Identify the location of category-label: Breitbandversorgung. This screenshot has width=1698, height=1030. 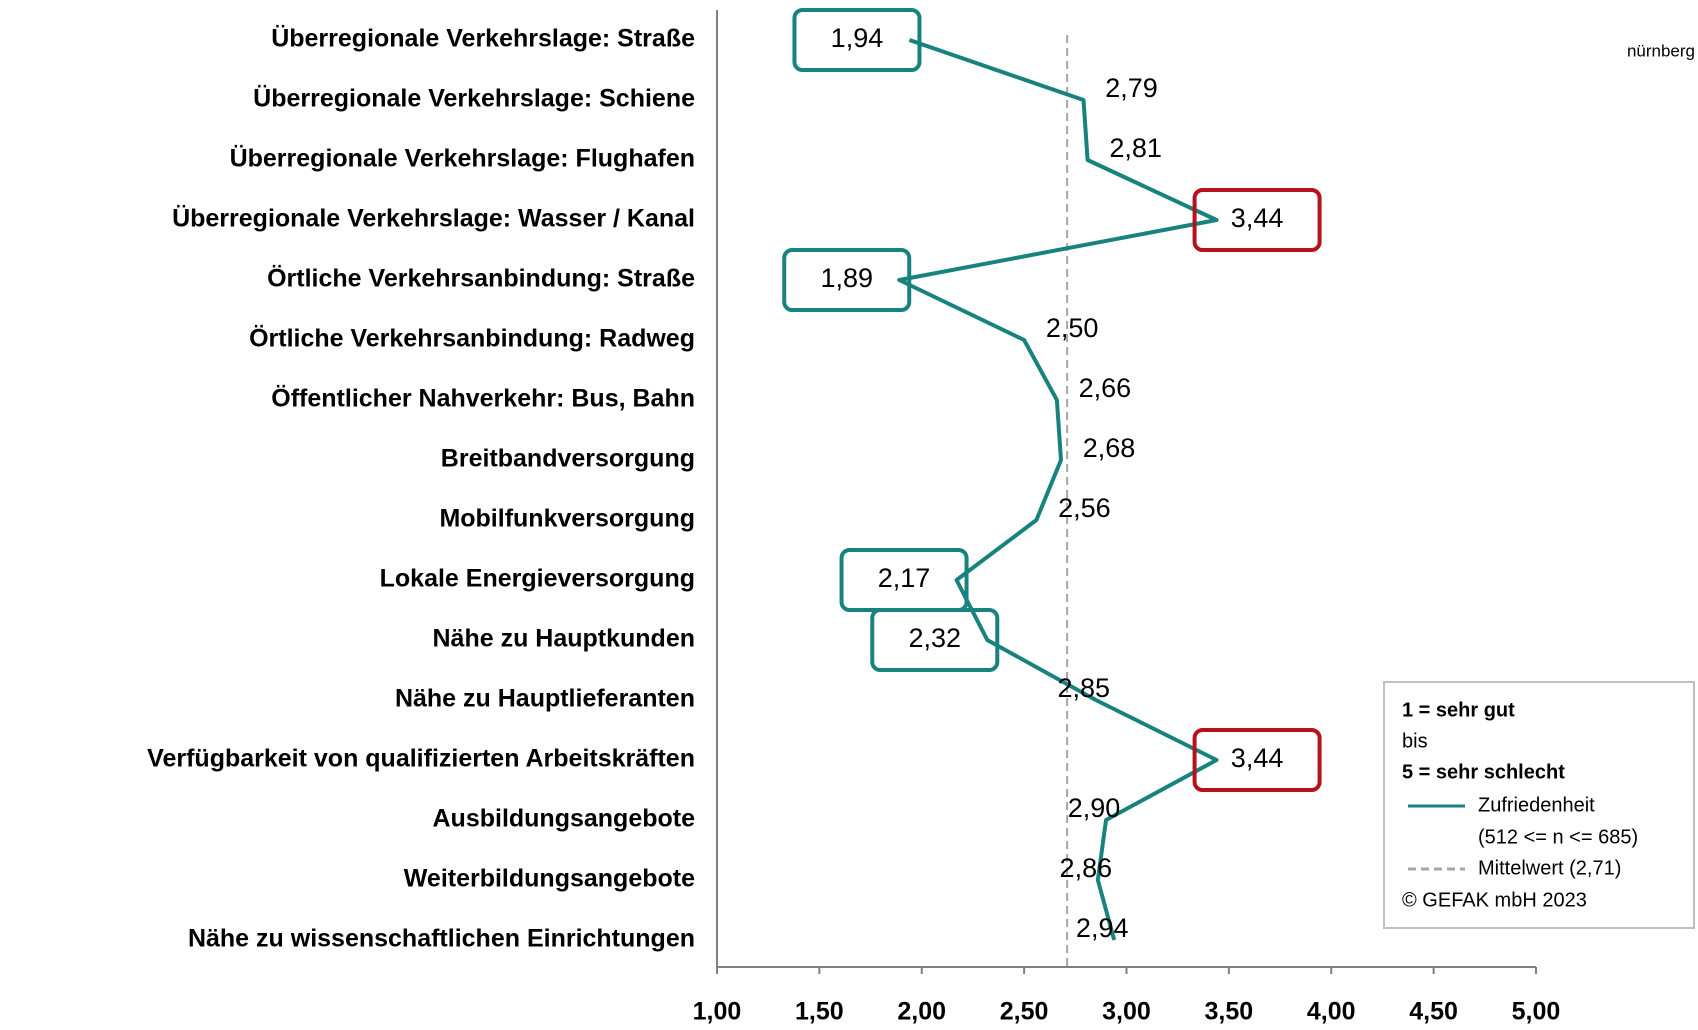
(568, 459).